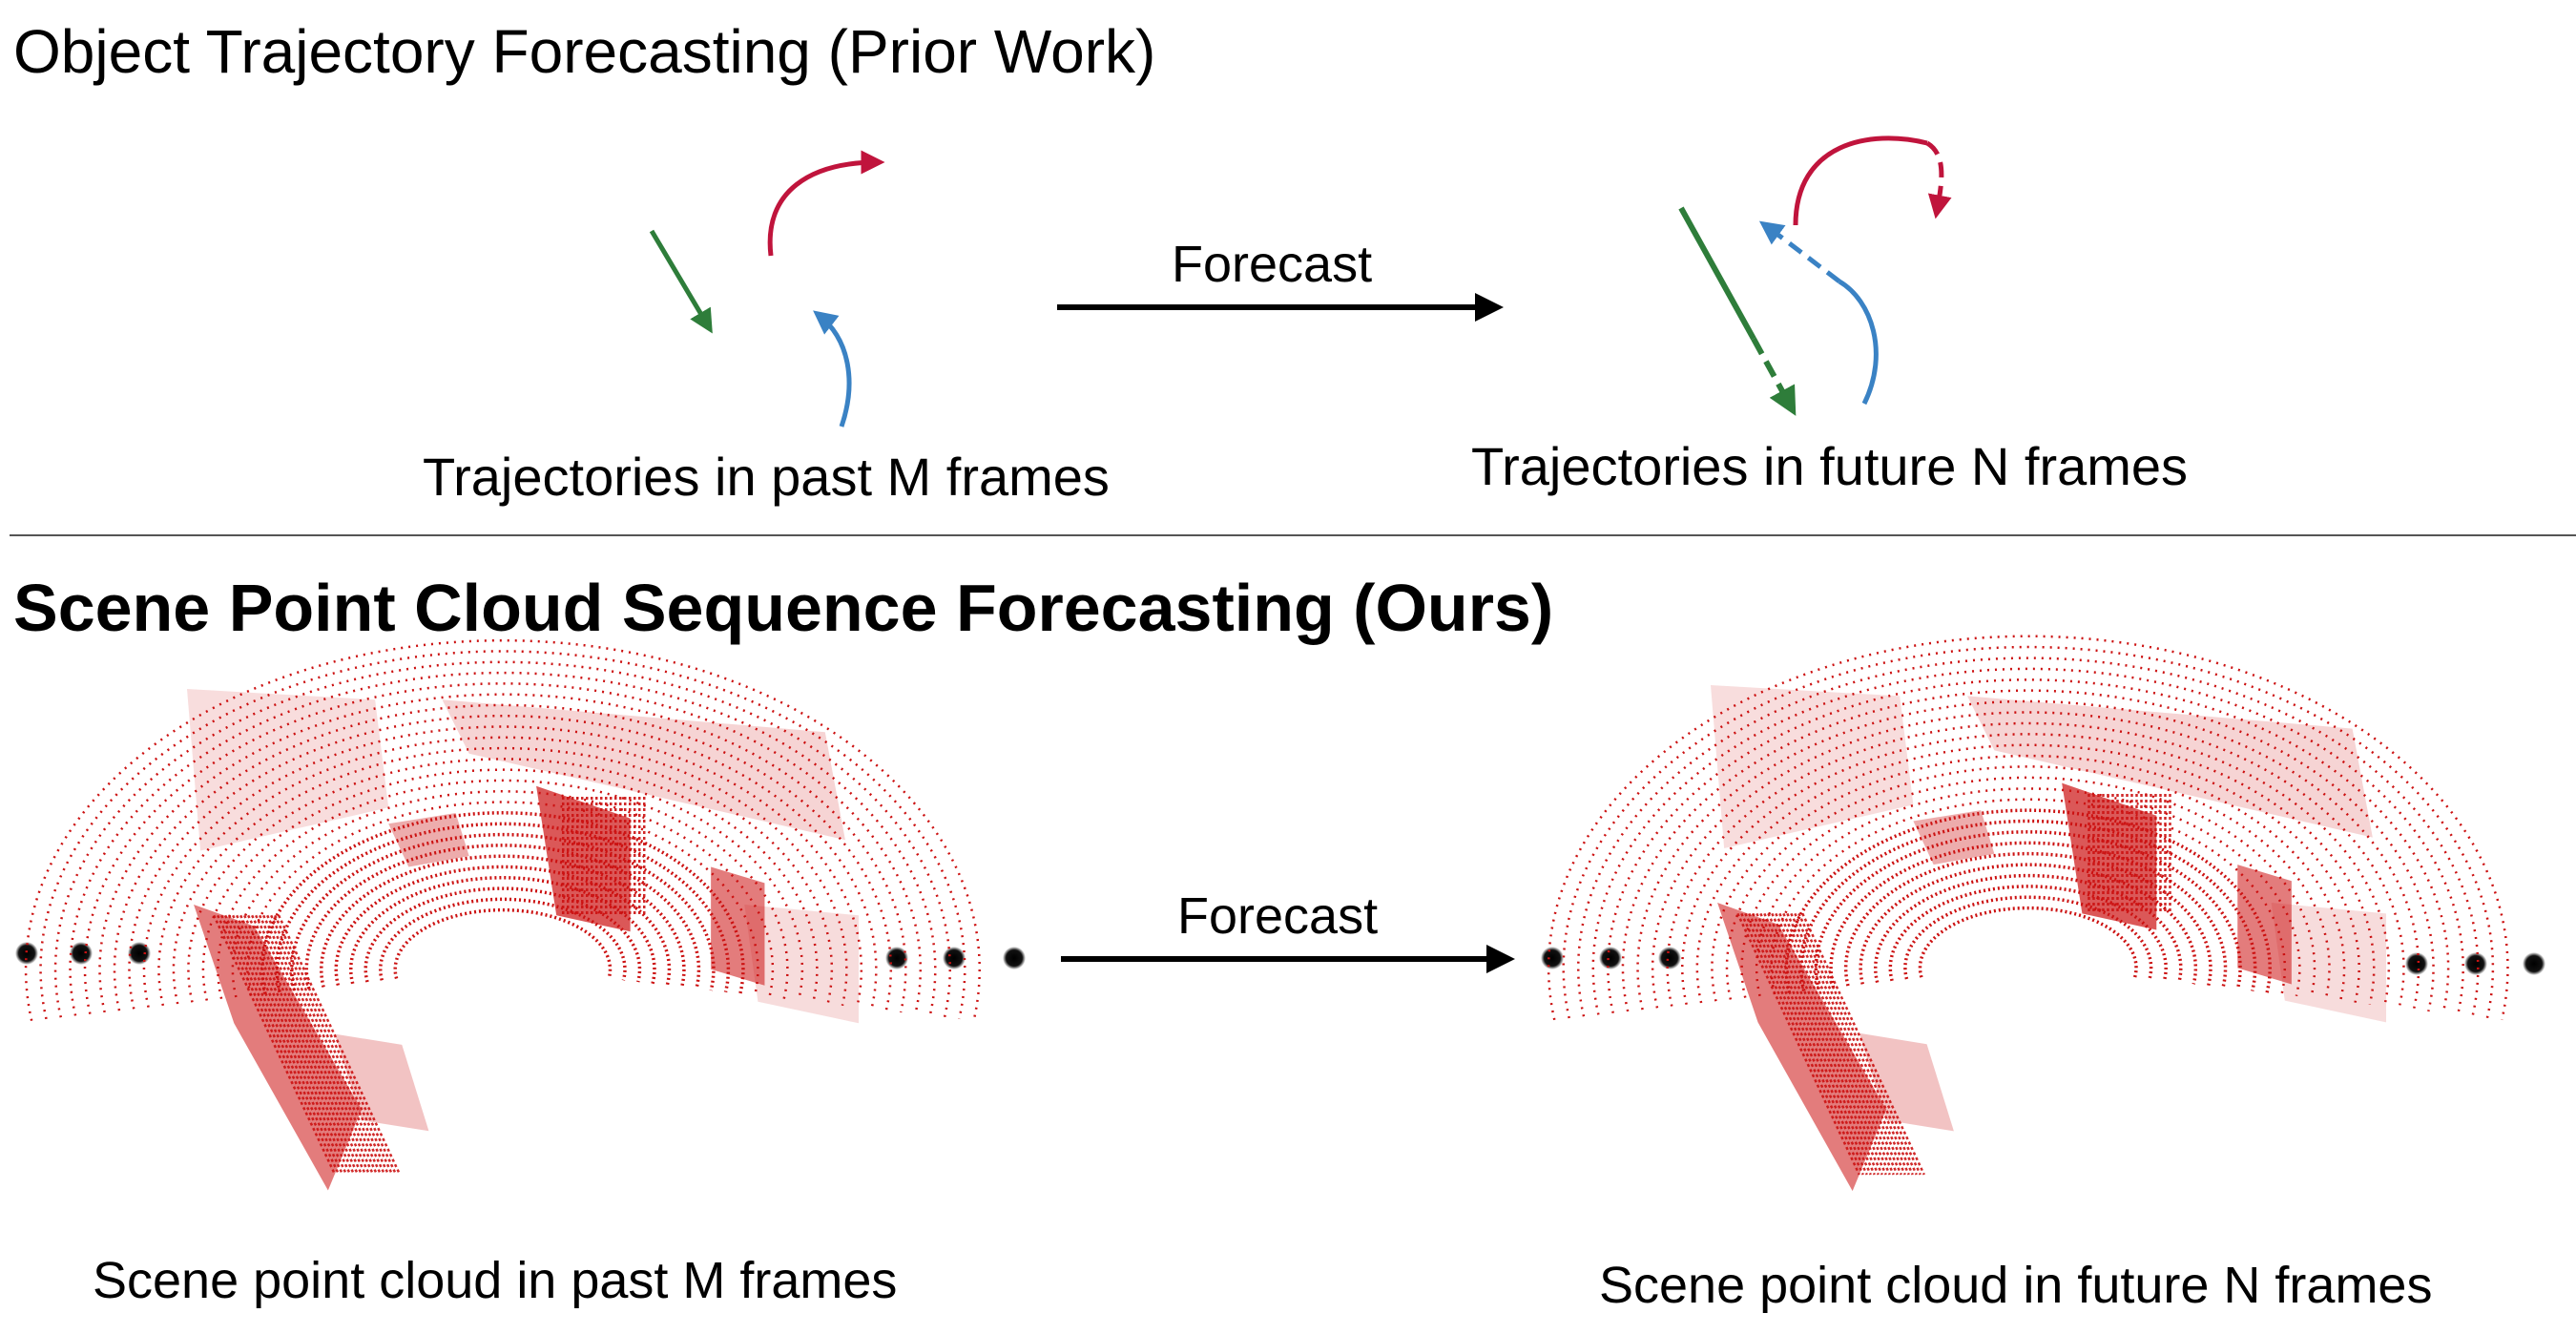  Describe the element at coordinates (495, 1280) in the screenshot. I see `past-point-cloud-label: Scene point cloud in past M frames` at that location.